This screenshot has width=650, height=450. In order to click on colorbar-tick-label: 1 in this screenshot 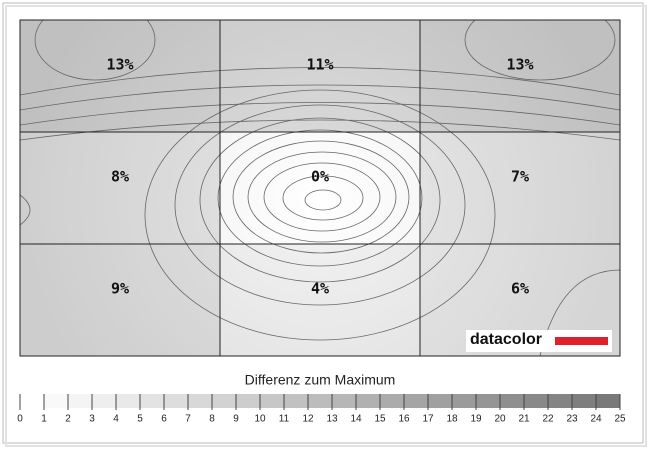, I will do `click(44, 419)`.